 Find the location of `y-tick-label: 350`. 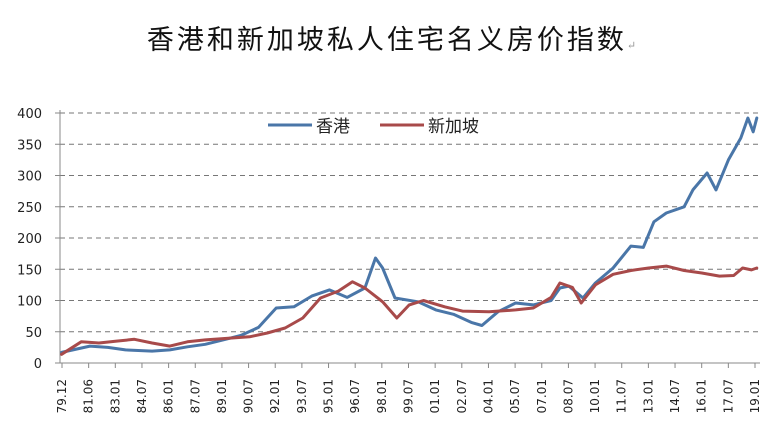

y-tick-label: 350 is located at coordinates (29, 145).